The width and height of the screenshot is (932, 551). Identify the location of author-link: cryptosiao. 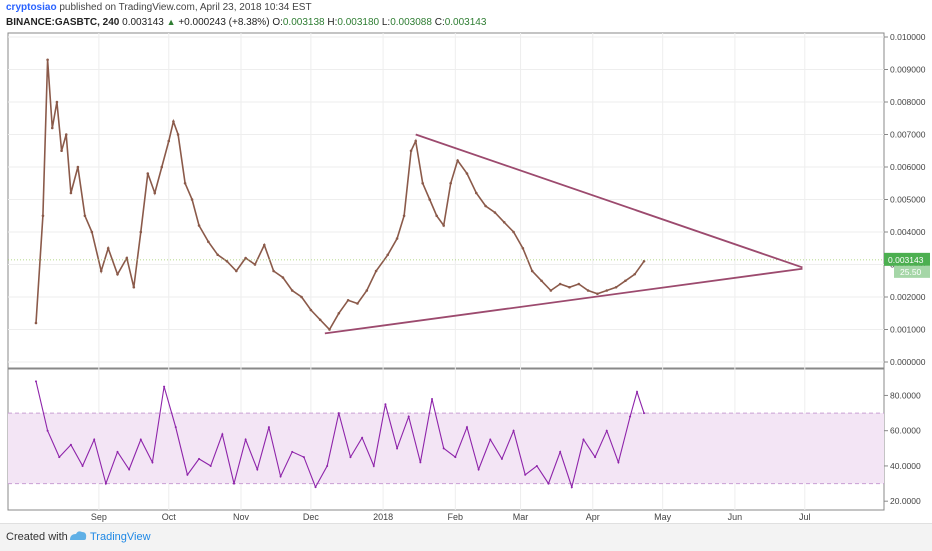
(31, 7).